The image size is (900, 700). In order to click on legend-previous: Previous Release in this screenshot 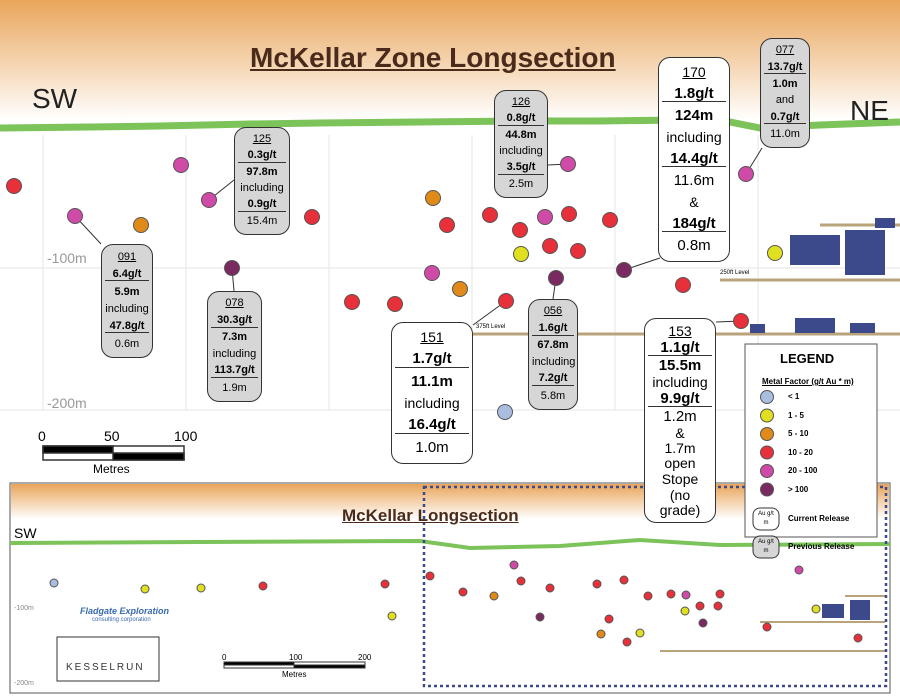, I will do `click(821, 546)`.